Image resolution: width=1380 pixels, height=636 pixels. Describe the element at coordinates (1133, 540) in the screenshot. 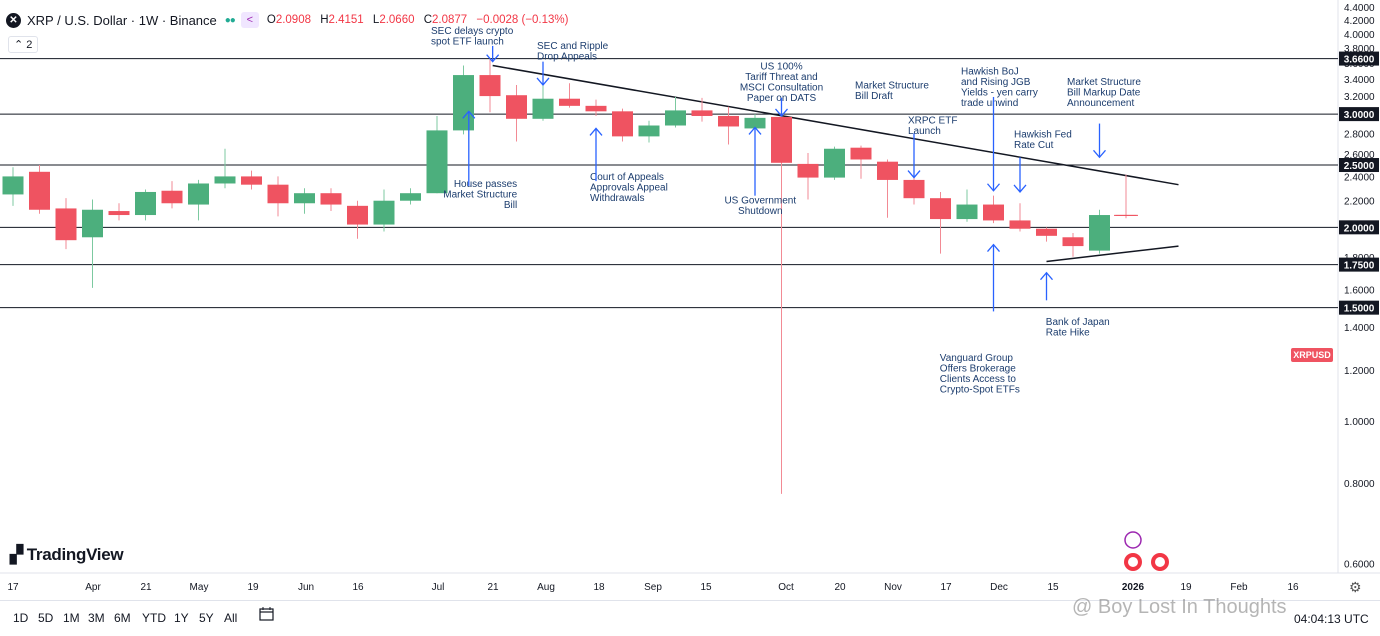

I see `ai-event-icon` at that location.